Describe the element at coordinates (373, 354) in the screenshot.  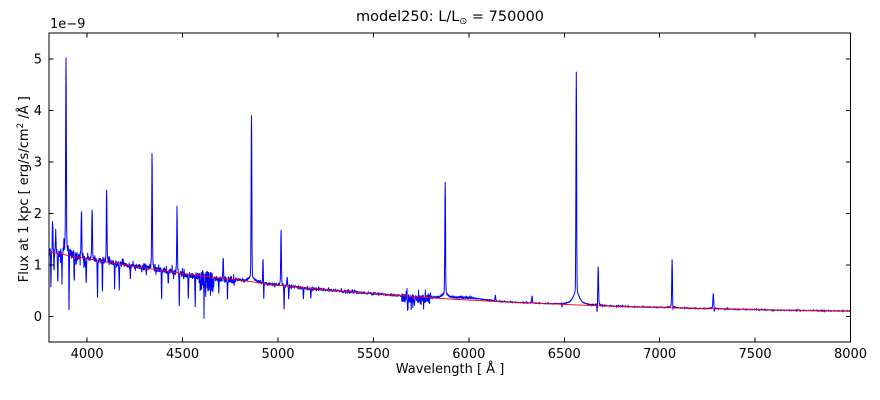
I see `x-tick-label: 5500` at that location.